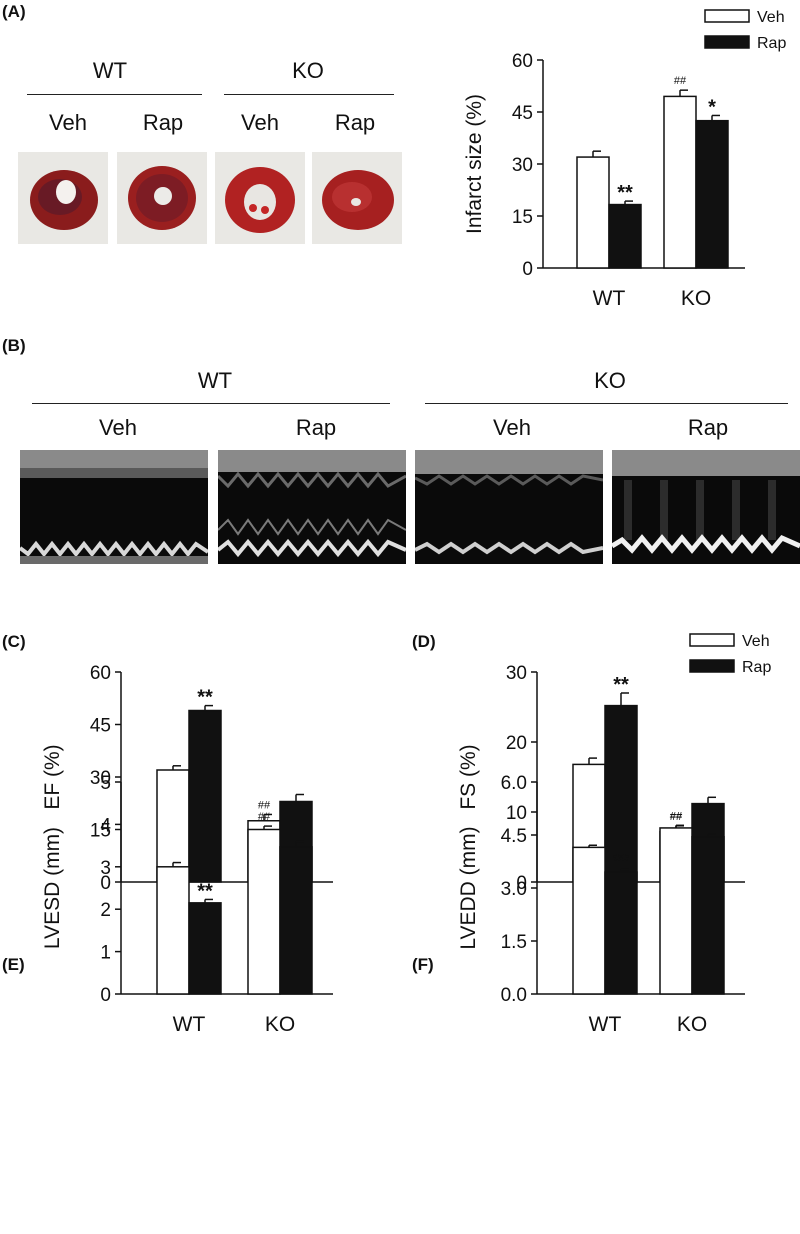  Describe the element at coordinates (708, 427) in the screenshot. I see `panel-b-label-ko-rap: Rap` at that location.